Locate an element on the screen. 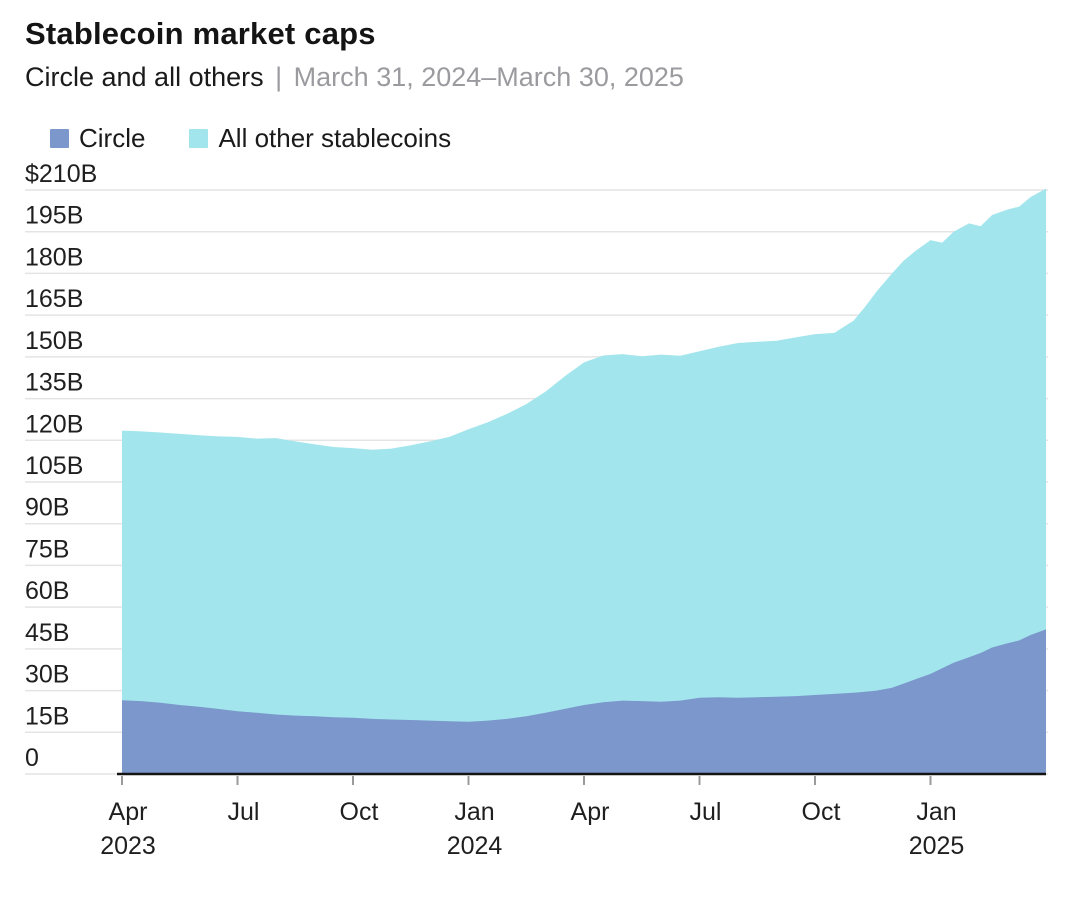  y-tick-label-150: 150B is located at coordinates (54, 341).